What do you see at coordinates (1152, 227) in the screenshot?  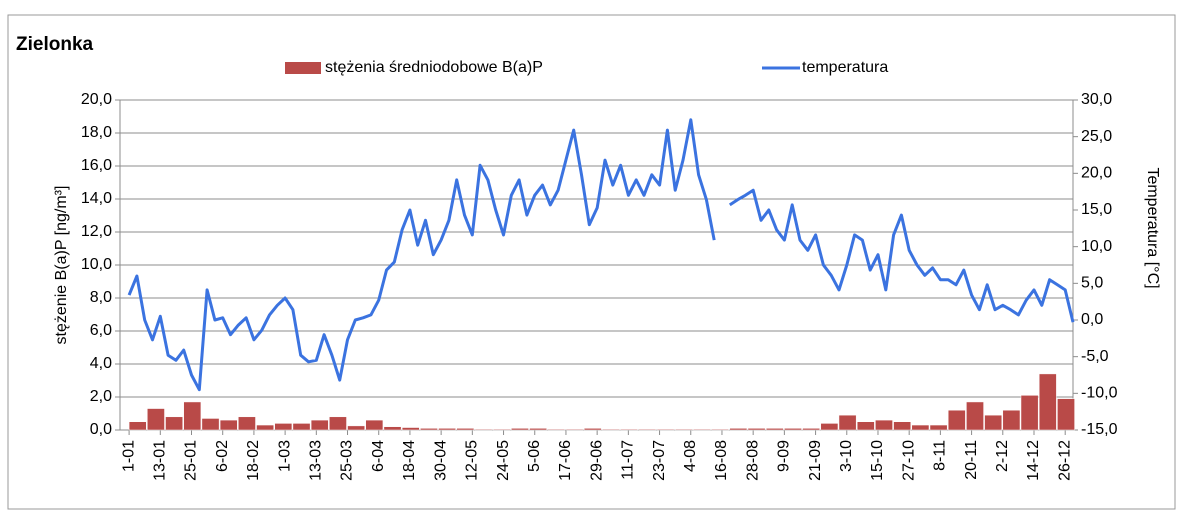 I see `y2-axis-title: Temperatura [°C]` at bounding box center [1152, 227].